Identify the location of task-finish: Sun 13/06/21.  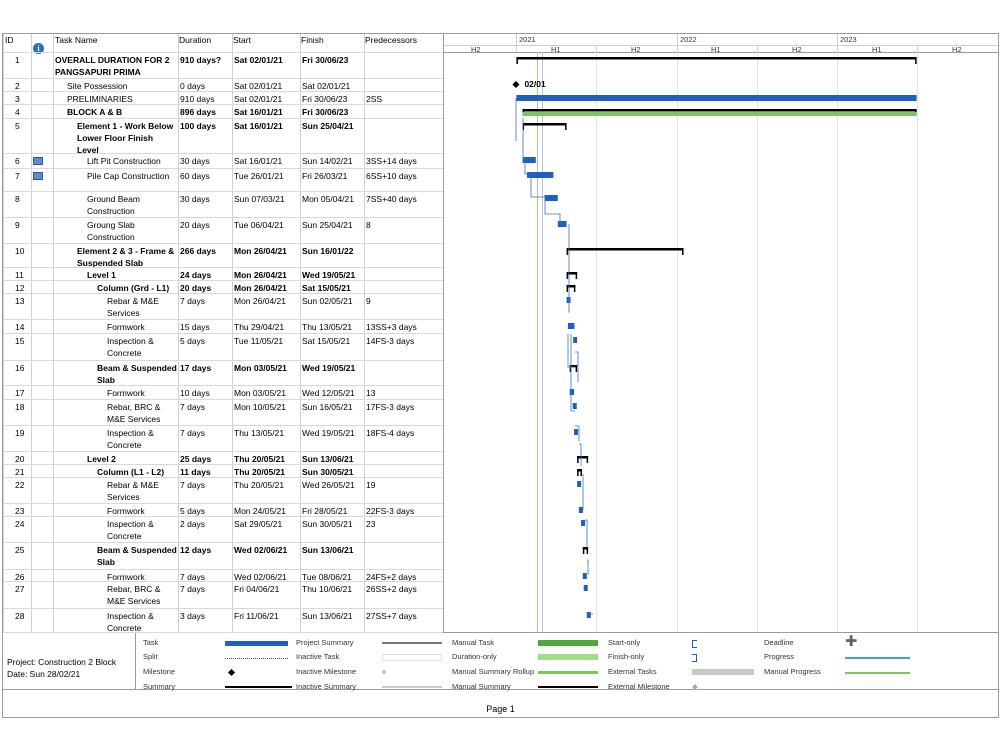
(328, 550).